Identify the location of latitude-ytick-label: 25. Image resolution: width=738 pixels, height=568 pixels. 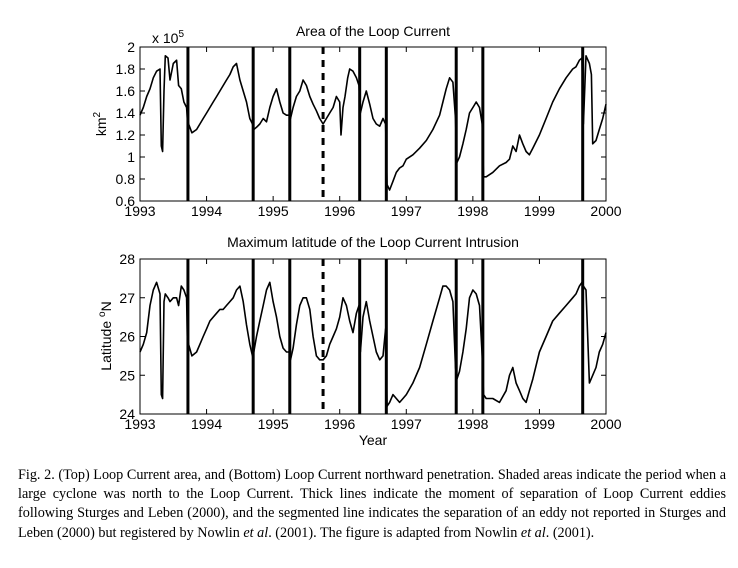
(127, 375).